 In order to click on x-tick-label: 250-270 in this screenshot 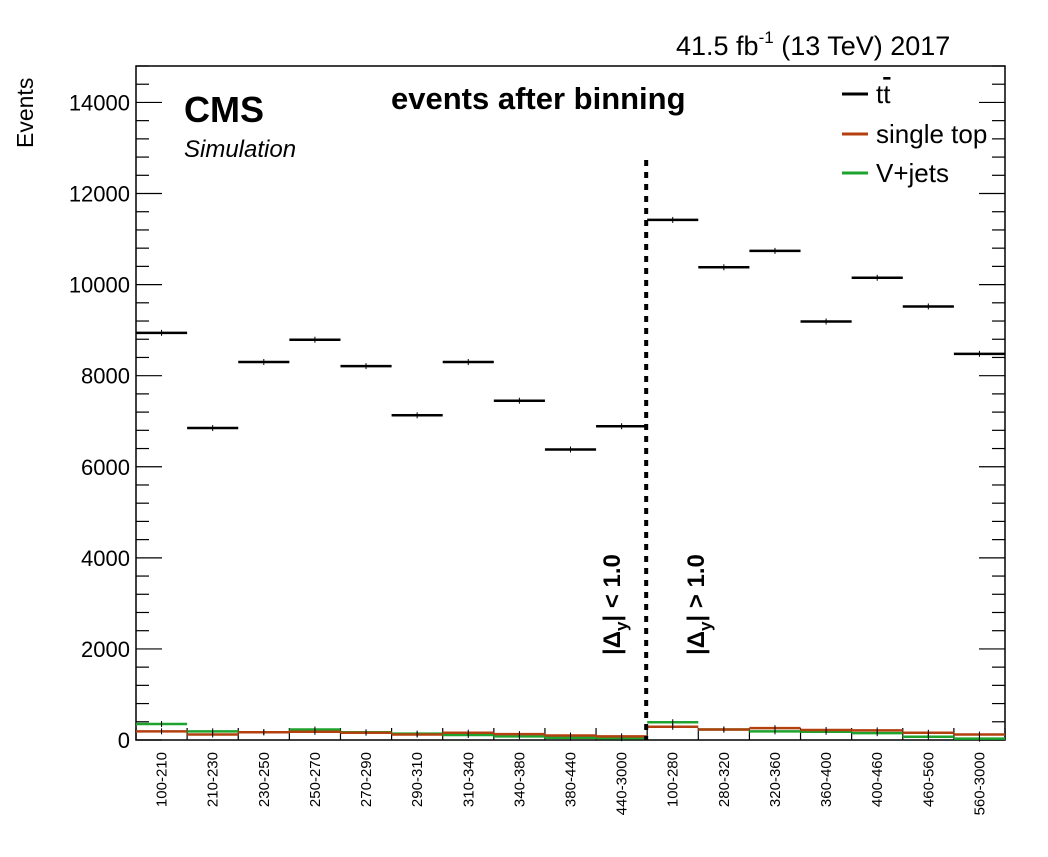, I will do `click(315, 779)`.